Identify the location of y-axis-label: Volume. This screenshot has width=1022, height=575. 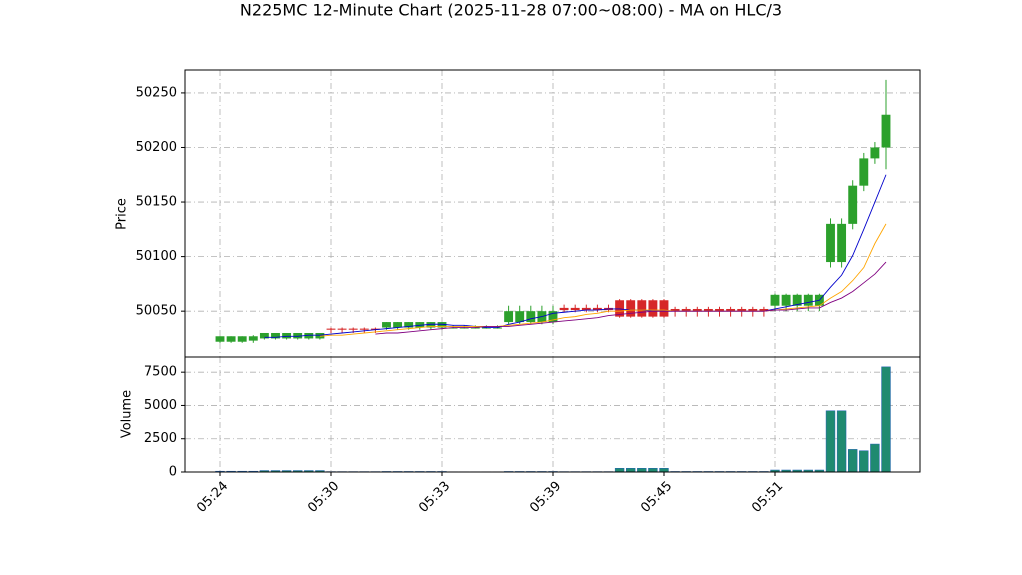
(127, 414).